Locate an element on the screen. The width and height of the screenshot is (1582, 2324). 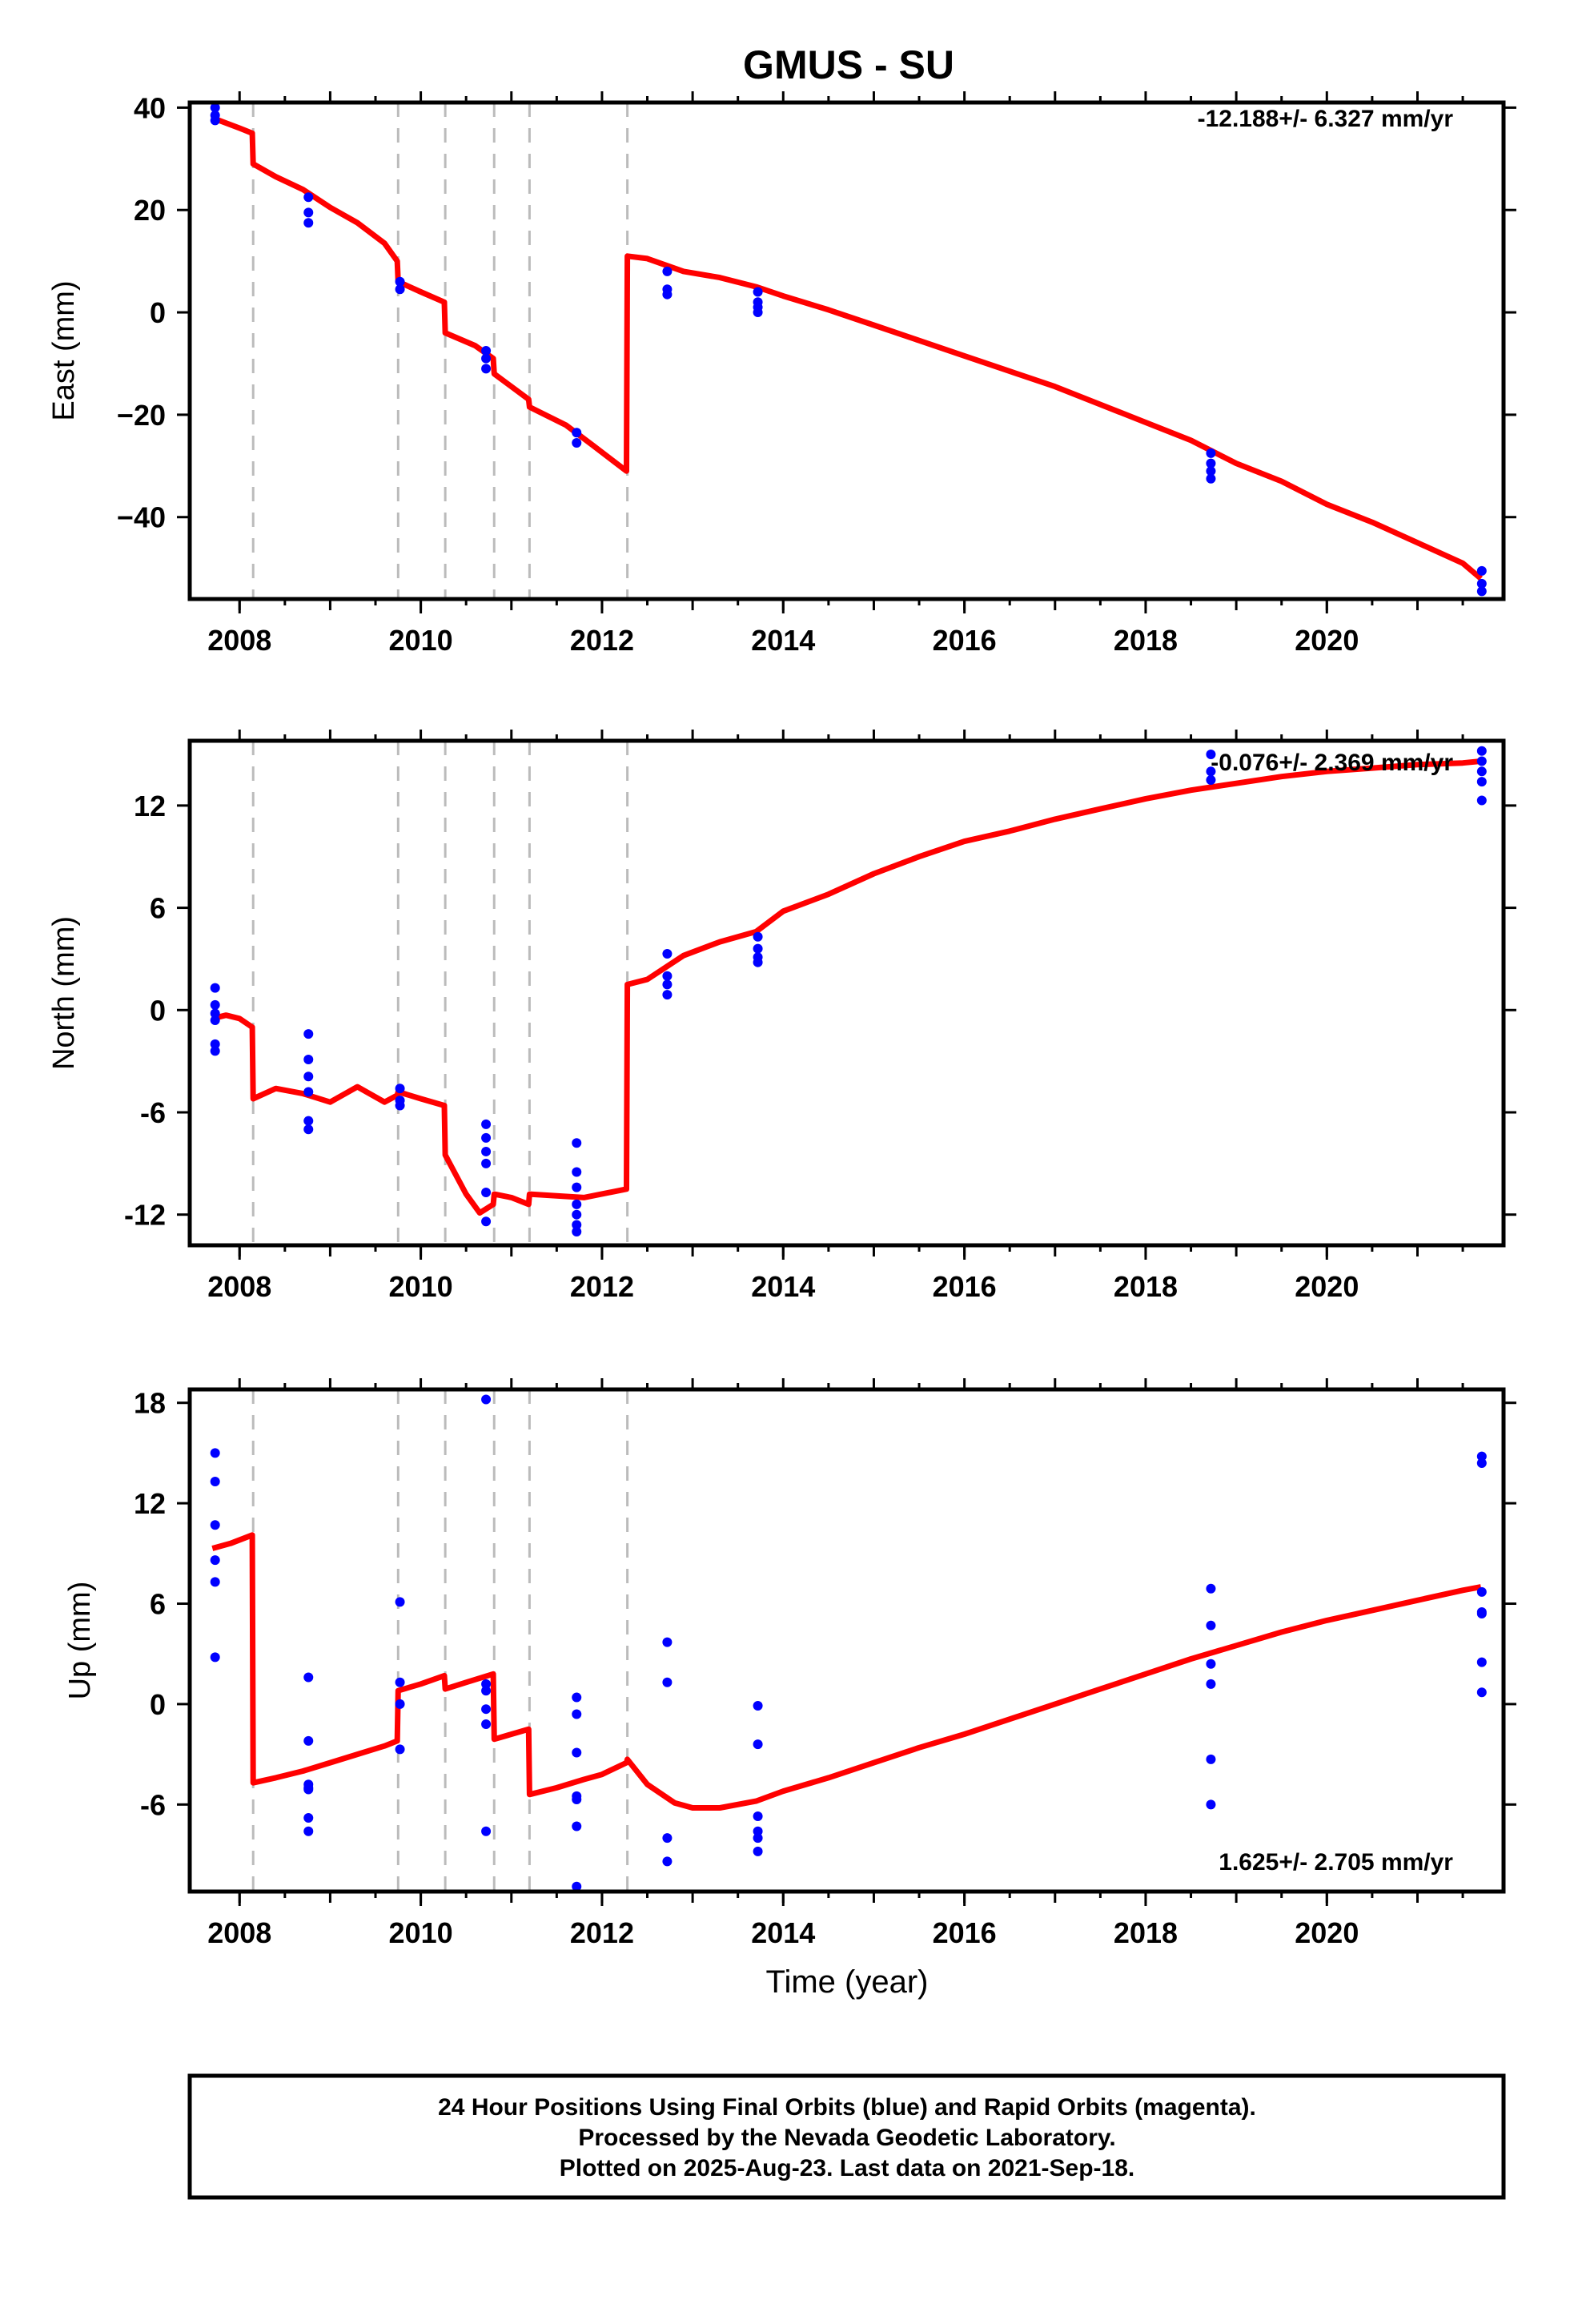
x-axis-label: Time (year) is located at coordinates (847, 1982).